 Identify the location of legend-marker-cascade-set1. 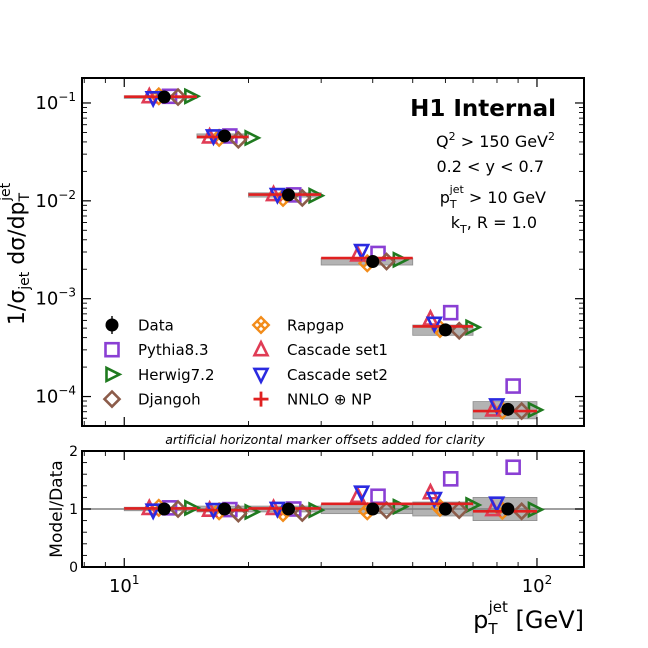
(261, 348).